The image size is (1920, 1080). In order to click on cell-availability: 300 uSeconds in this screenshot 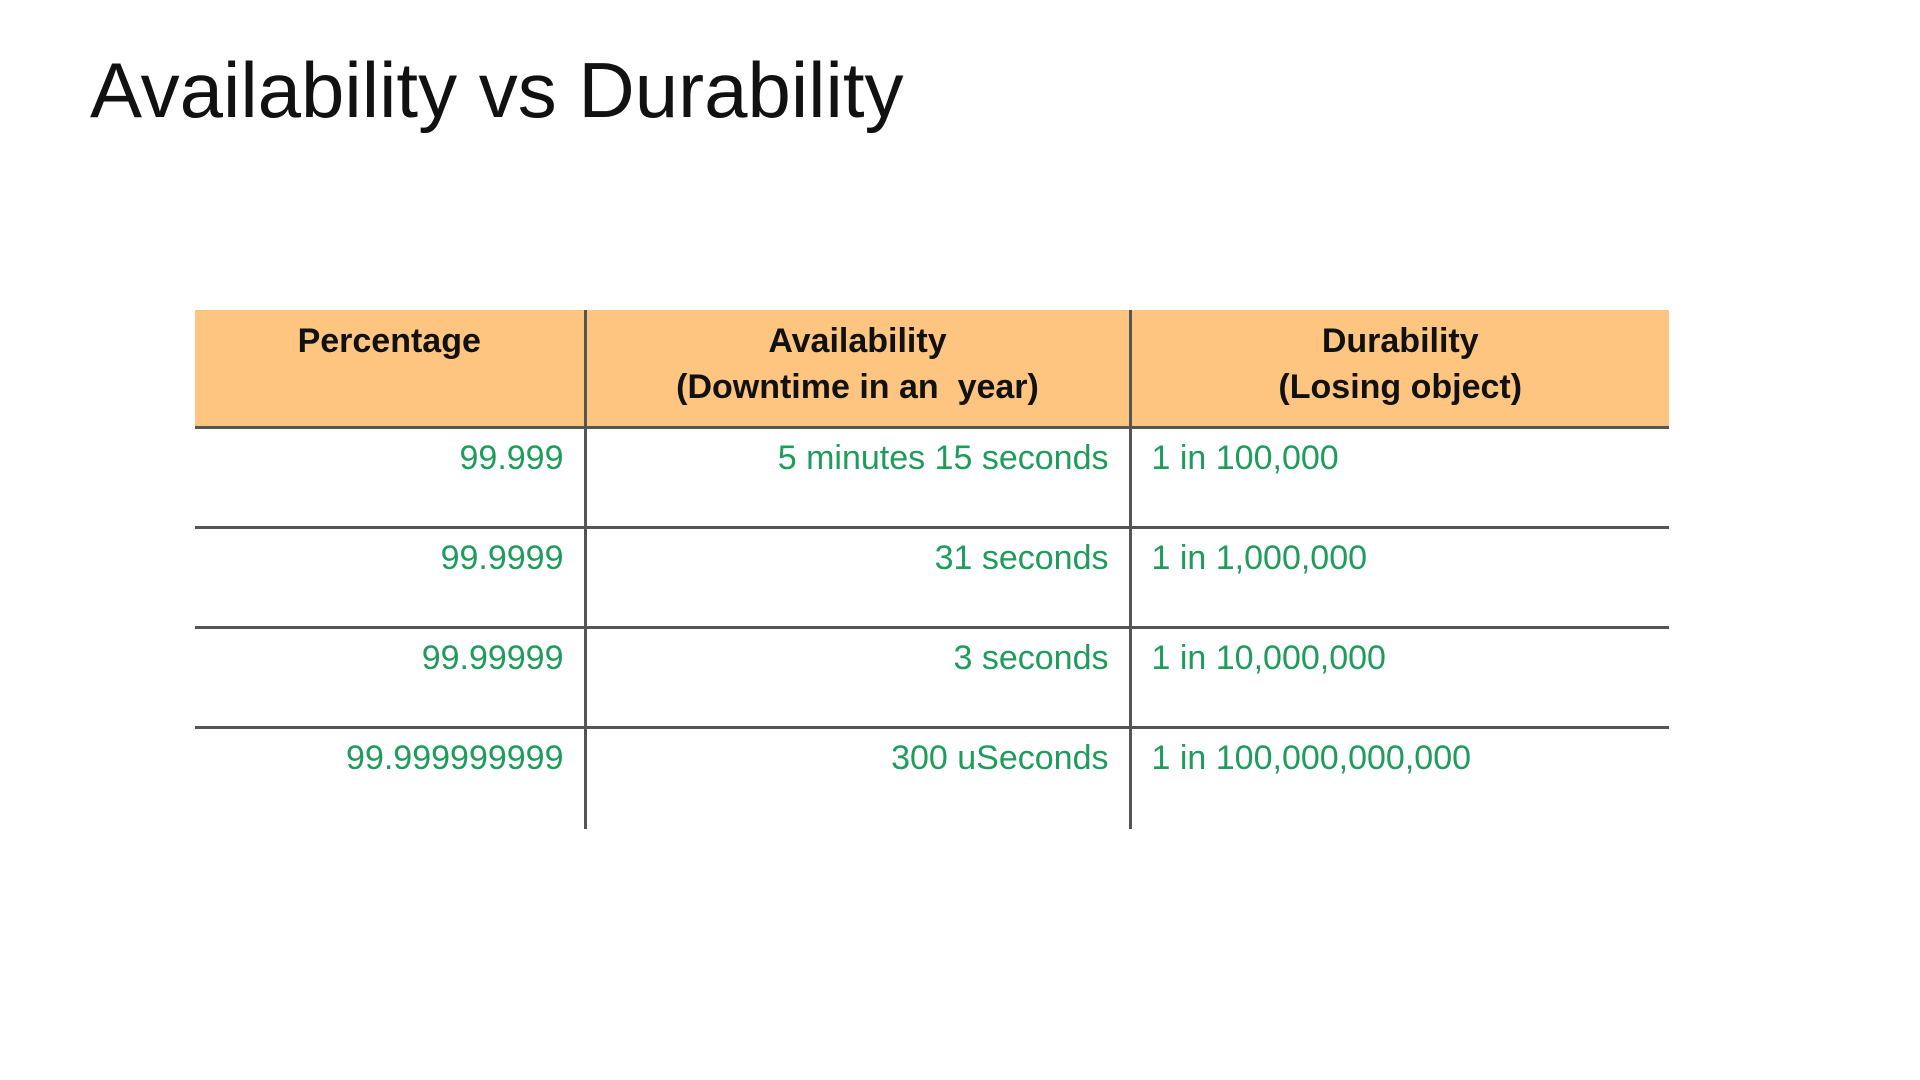, I will do `click(858, 778)`.